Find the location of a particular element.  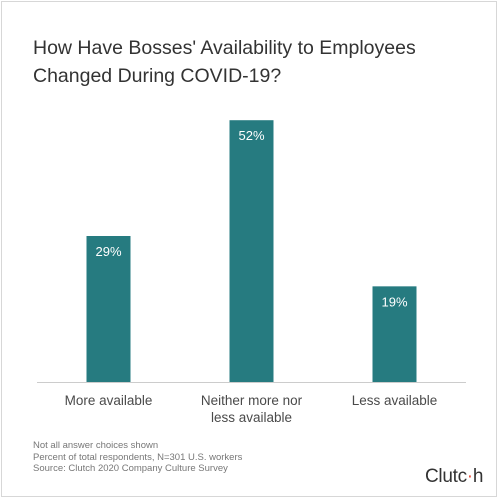

category-label-0-0: More available is located at coordinates (109, 400).